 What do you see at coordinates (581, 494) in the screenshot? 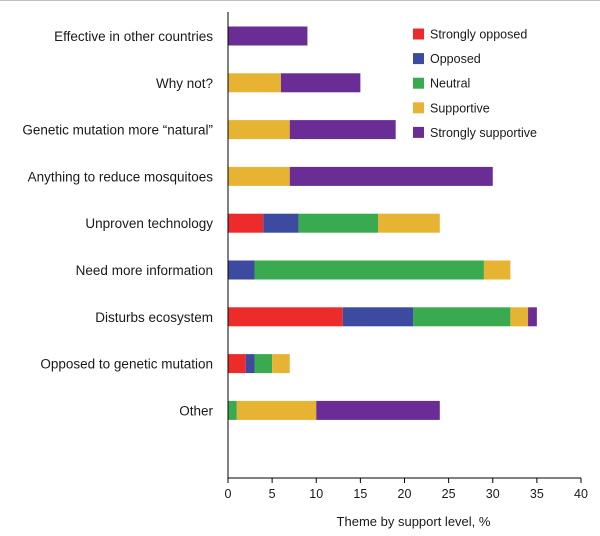
I see `x-tick-label: 40` at bounding box center [581, 494].